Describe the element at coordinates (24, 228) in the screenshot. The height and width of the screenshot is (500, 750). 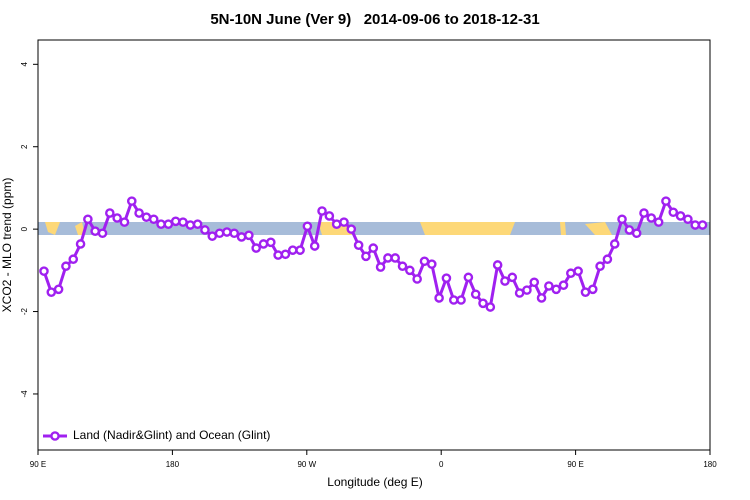
I see `y-tick-label: 0` at that location.